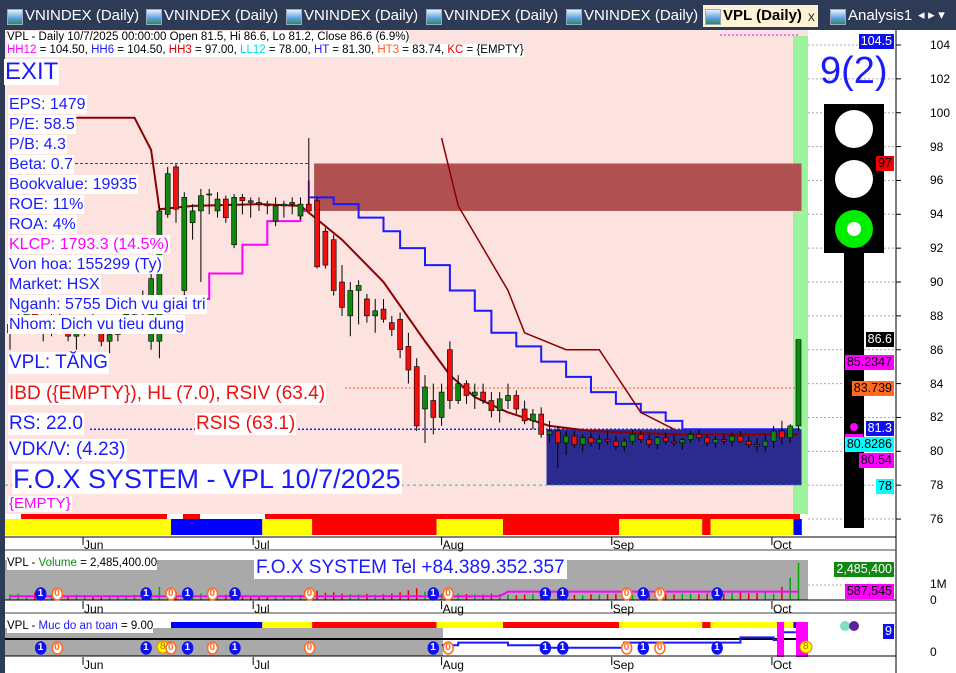 The width and height of the screenshot is (956, 673). Describe the element at coordinates (42, 224) in the screenshot. I see `info-roa: ROA: 4%` at that location.